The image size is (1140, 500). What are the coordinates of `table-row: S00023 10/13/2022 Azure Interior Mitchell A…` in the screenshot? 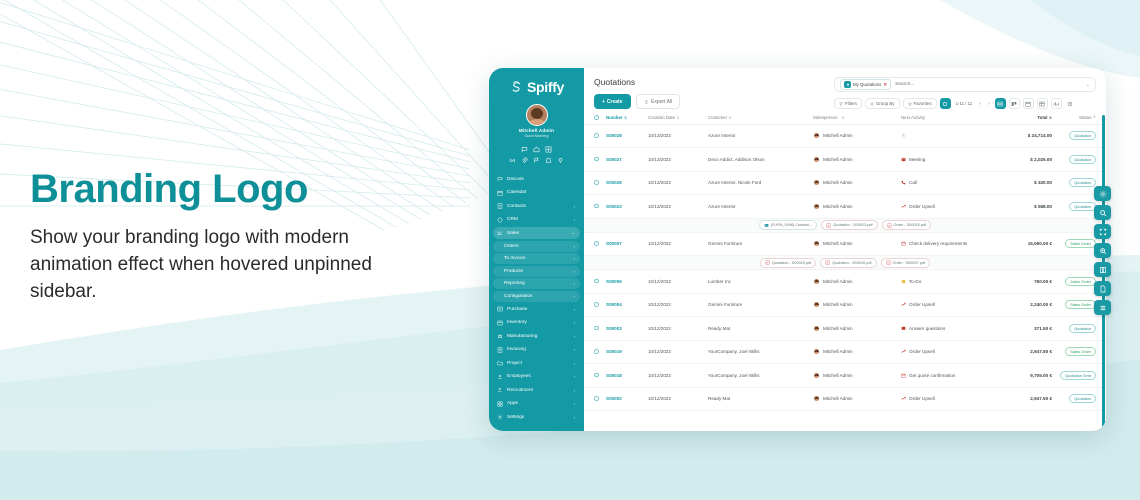 It's located at (845, 207).